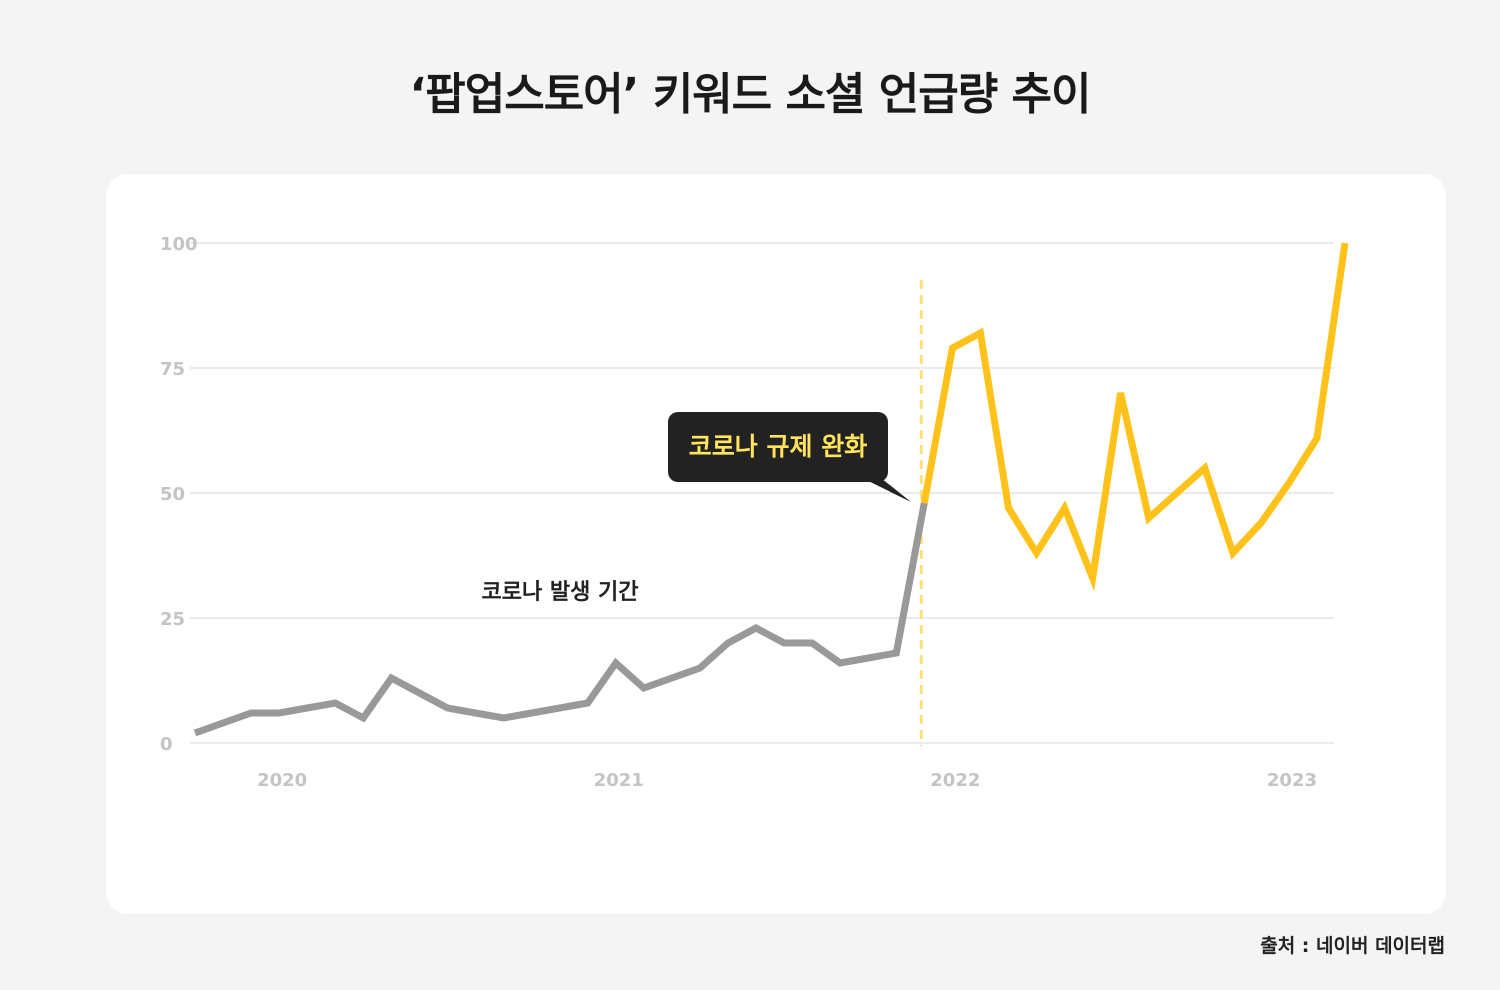 The image size is (1500, 990). I want to click on annotation-covid-period: 코로나 발생 기간, so click(560, 592).